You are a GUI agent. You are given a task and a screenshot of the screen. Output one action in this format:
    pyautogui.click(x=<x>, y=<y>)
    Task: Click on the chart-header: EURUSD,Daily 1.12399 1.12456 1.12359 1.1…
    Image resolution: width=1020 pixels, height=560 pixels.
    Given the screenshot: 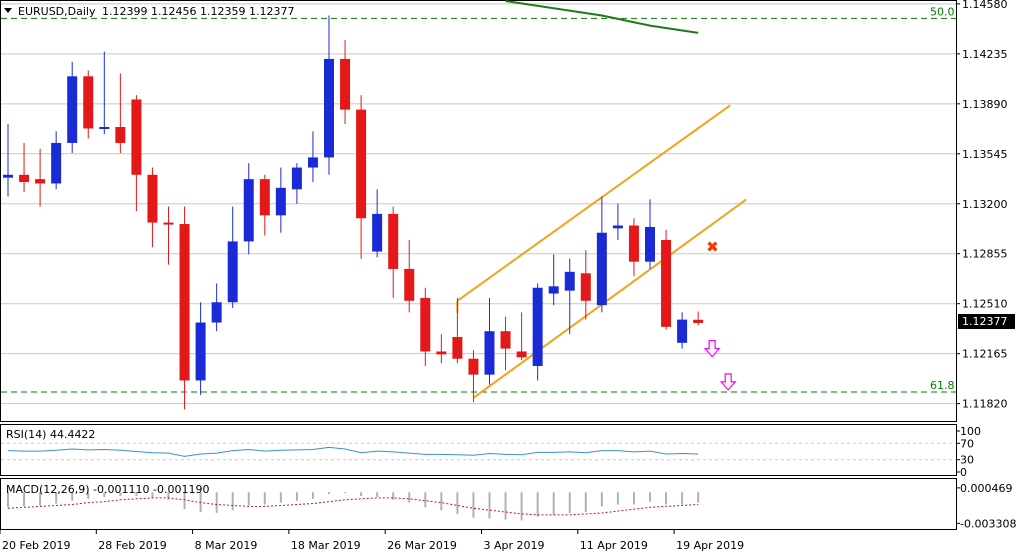 What is the action you would take?
    pyautogui.click(x=149, y=11)
    